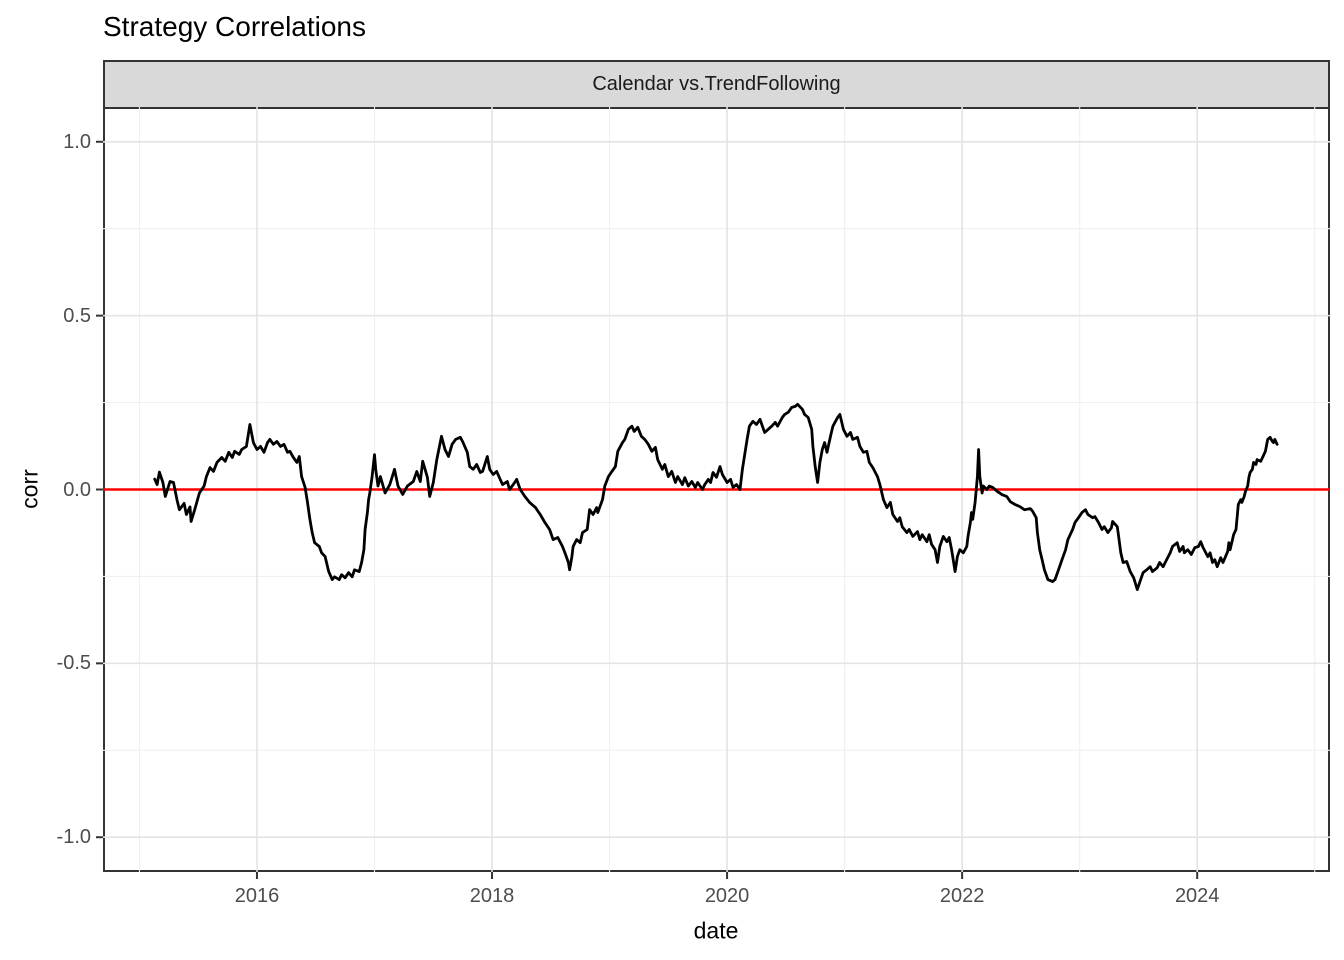  I want to click on x-tick-label: 2022, so click(962, 896).